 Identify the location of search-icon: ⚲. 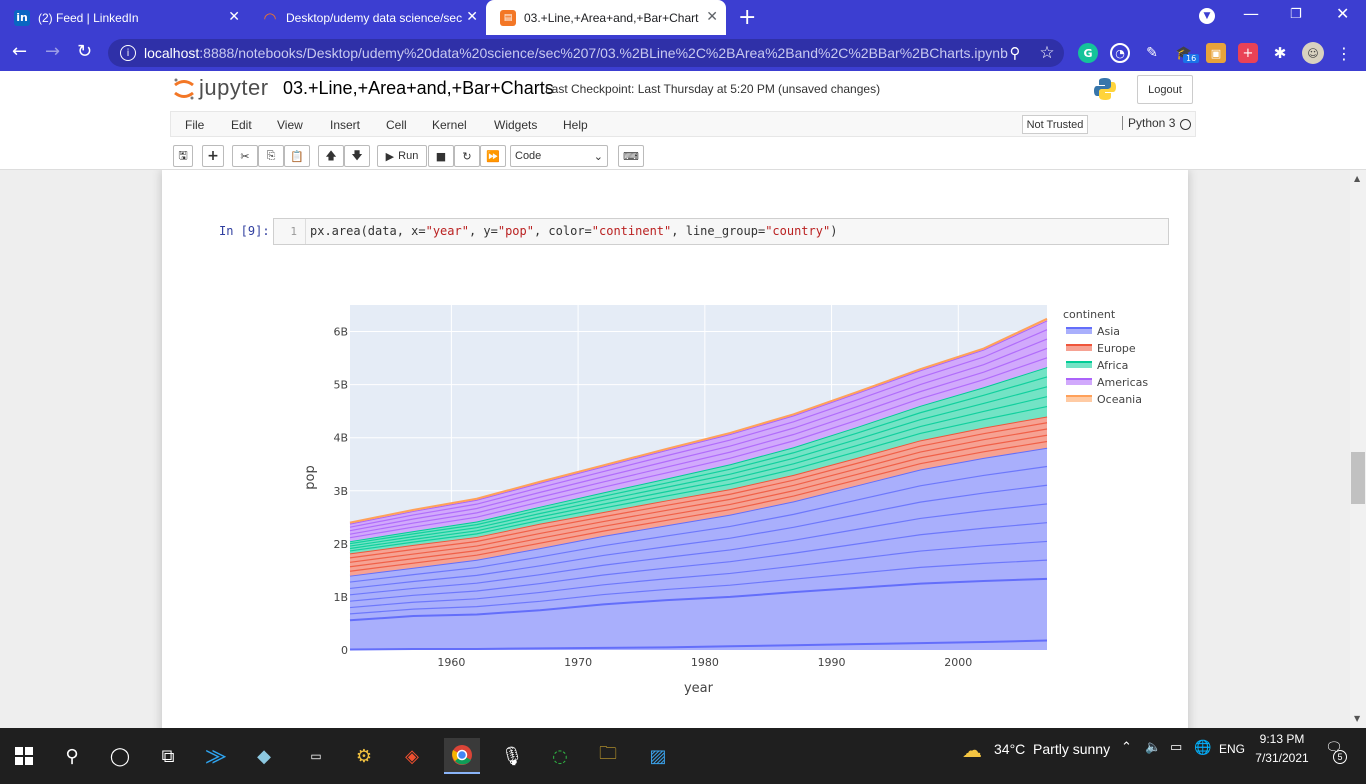
(72, 756).